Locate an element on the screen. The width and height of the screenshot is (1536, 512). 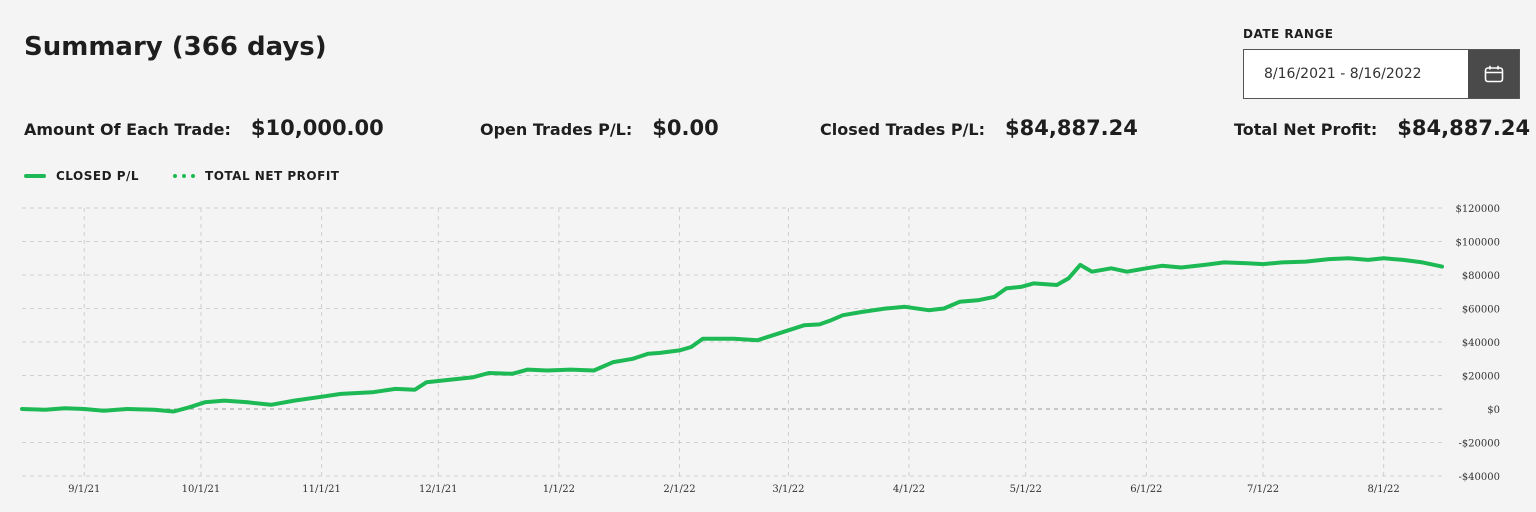
y-tick-label: $0 is located at coordinates (1493, 410).